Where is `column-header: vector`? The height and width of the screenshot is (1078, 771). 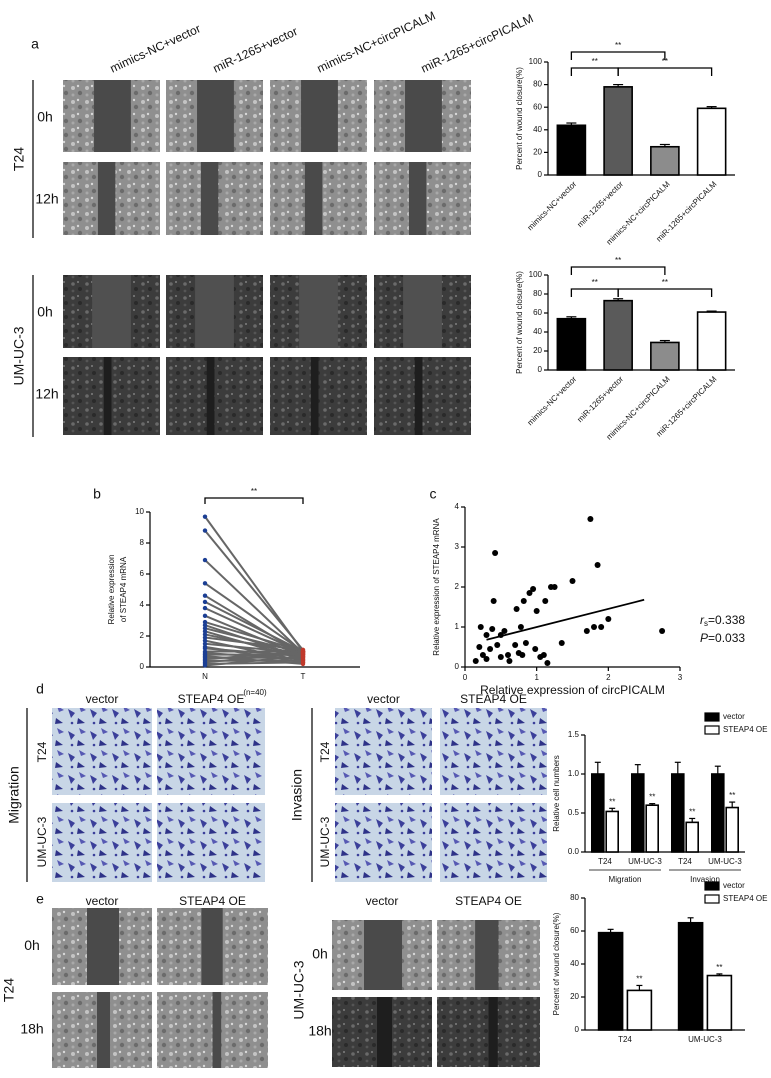
column-header: vector is located at coordinates (102, 901).